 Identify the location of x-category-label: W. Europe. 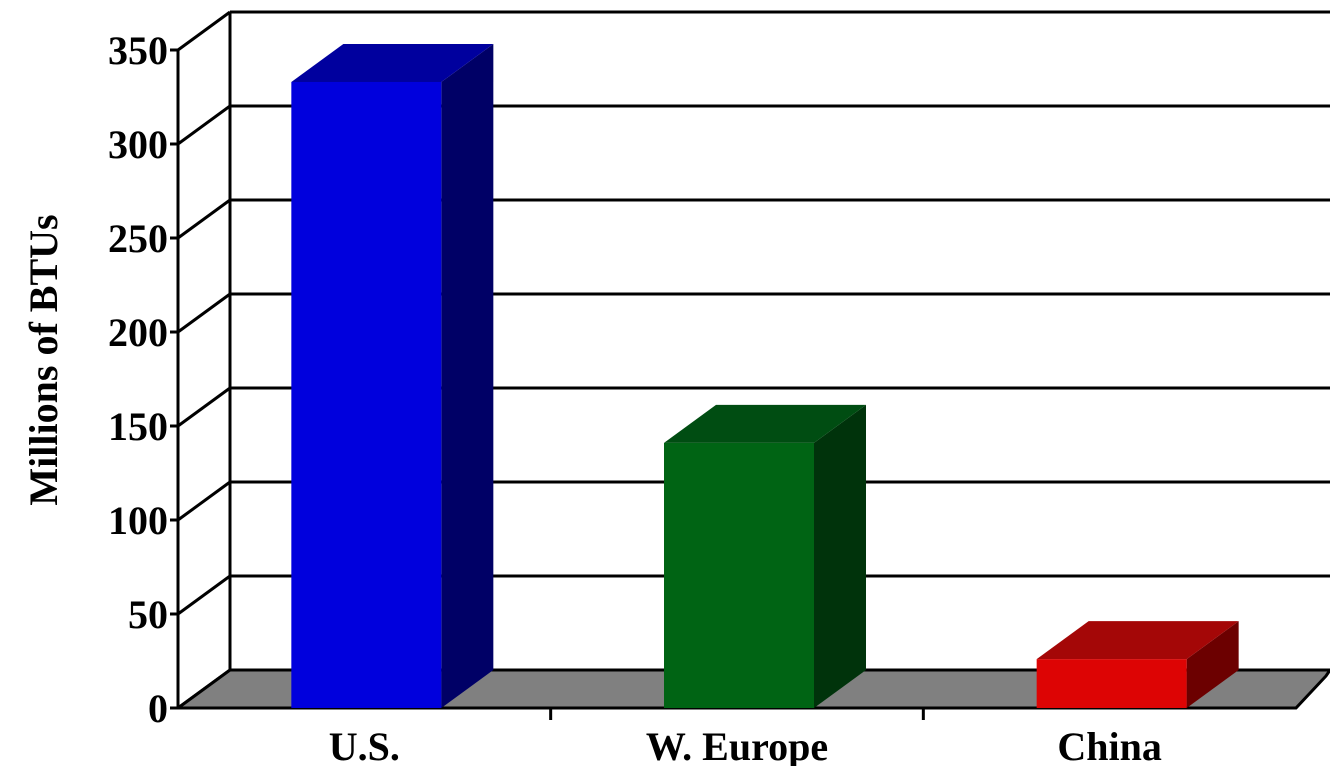
(737, 745).